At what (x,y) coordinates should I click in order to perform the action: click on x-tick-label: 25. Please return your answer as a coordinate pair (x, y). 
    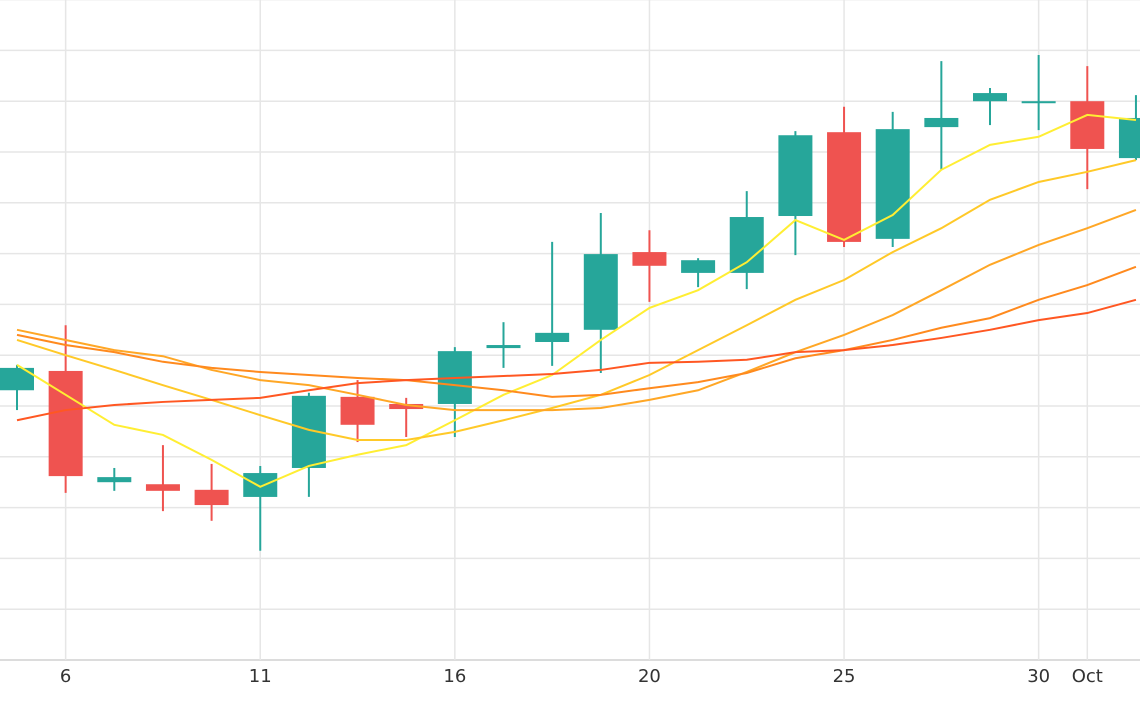
    Looking at the image, I should click on (844, 676).